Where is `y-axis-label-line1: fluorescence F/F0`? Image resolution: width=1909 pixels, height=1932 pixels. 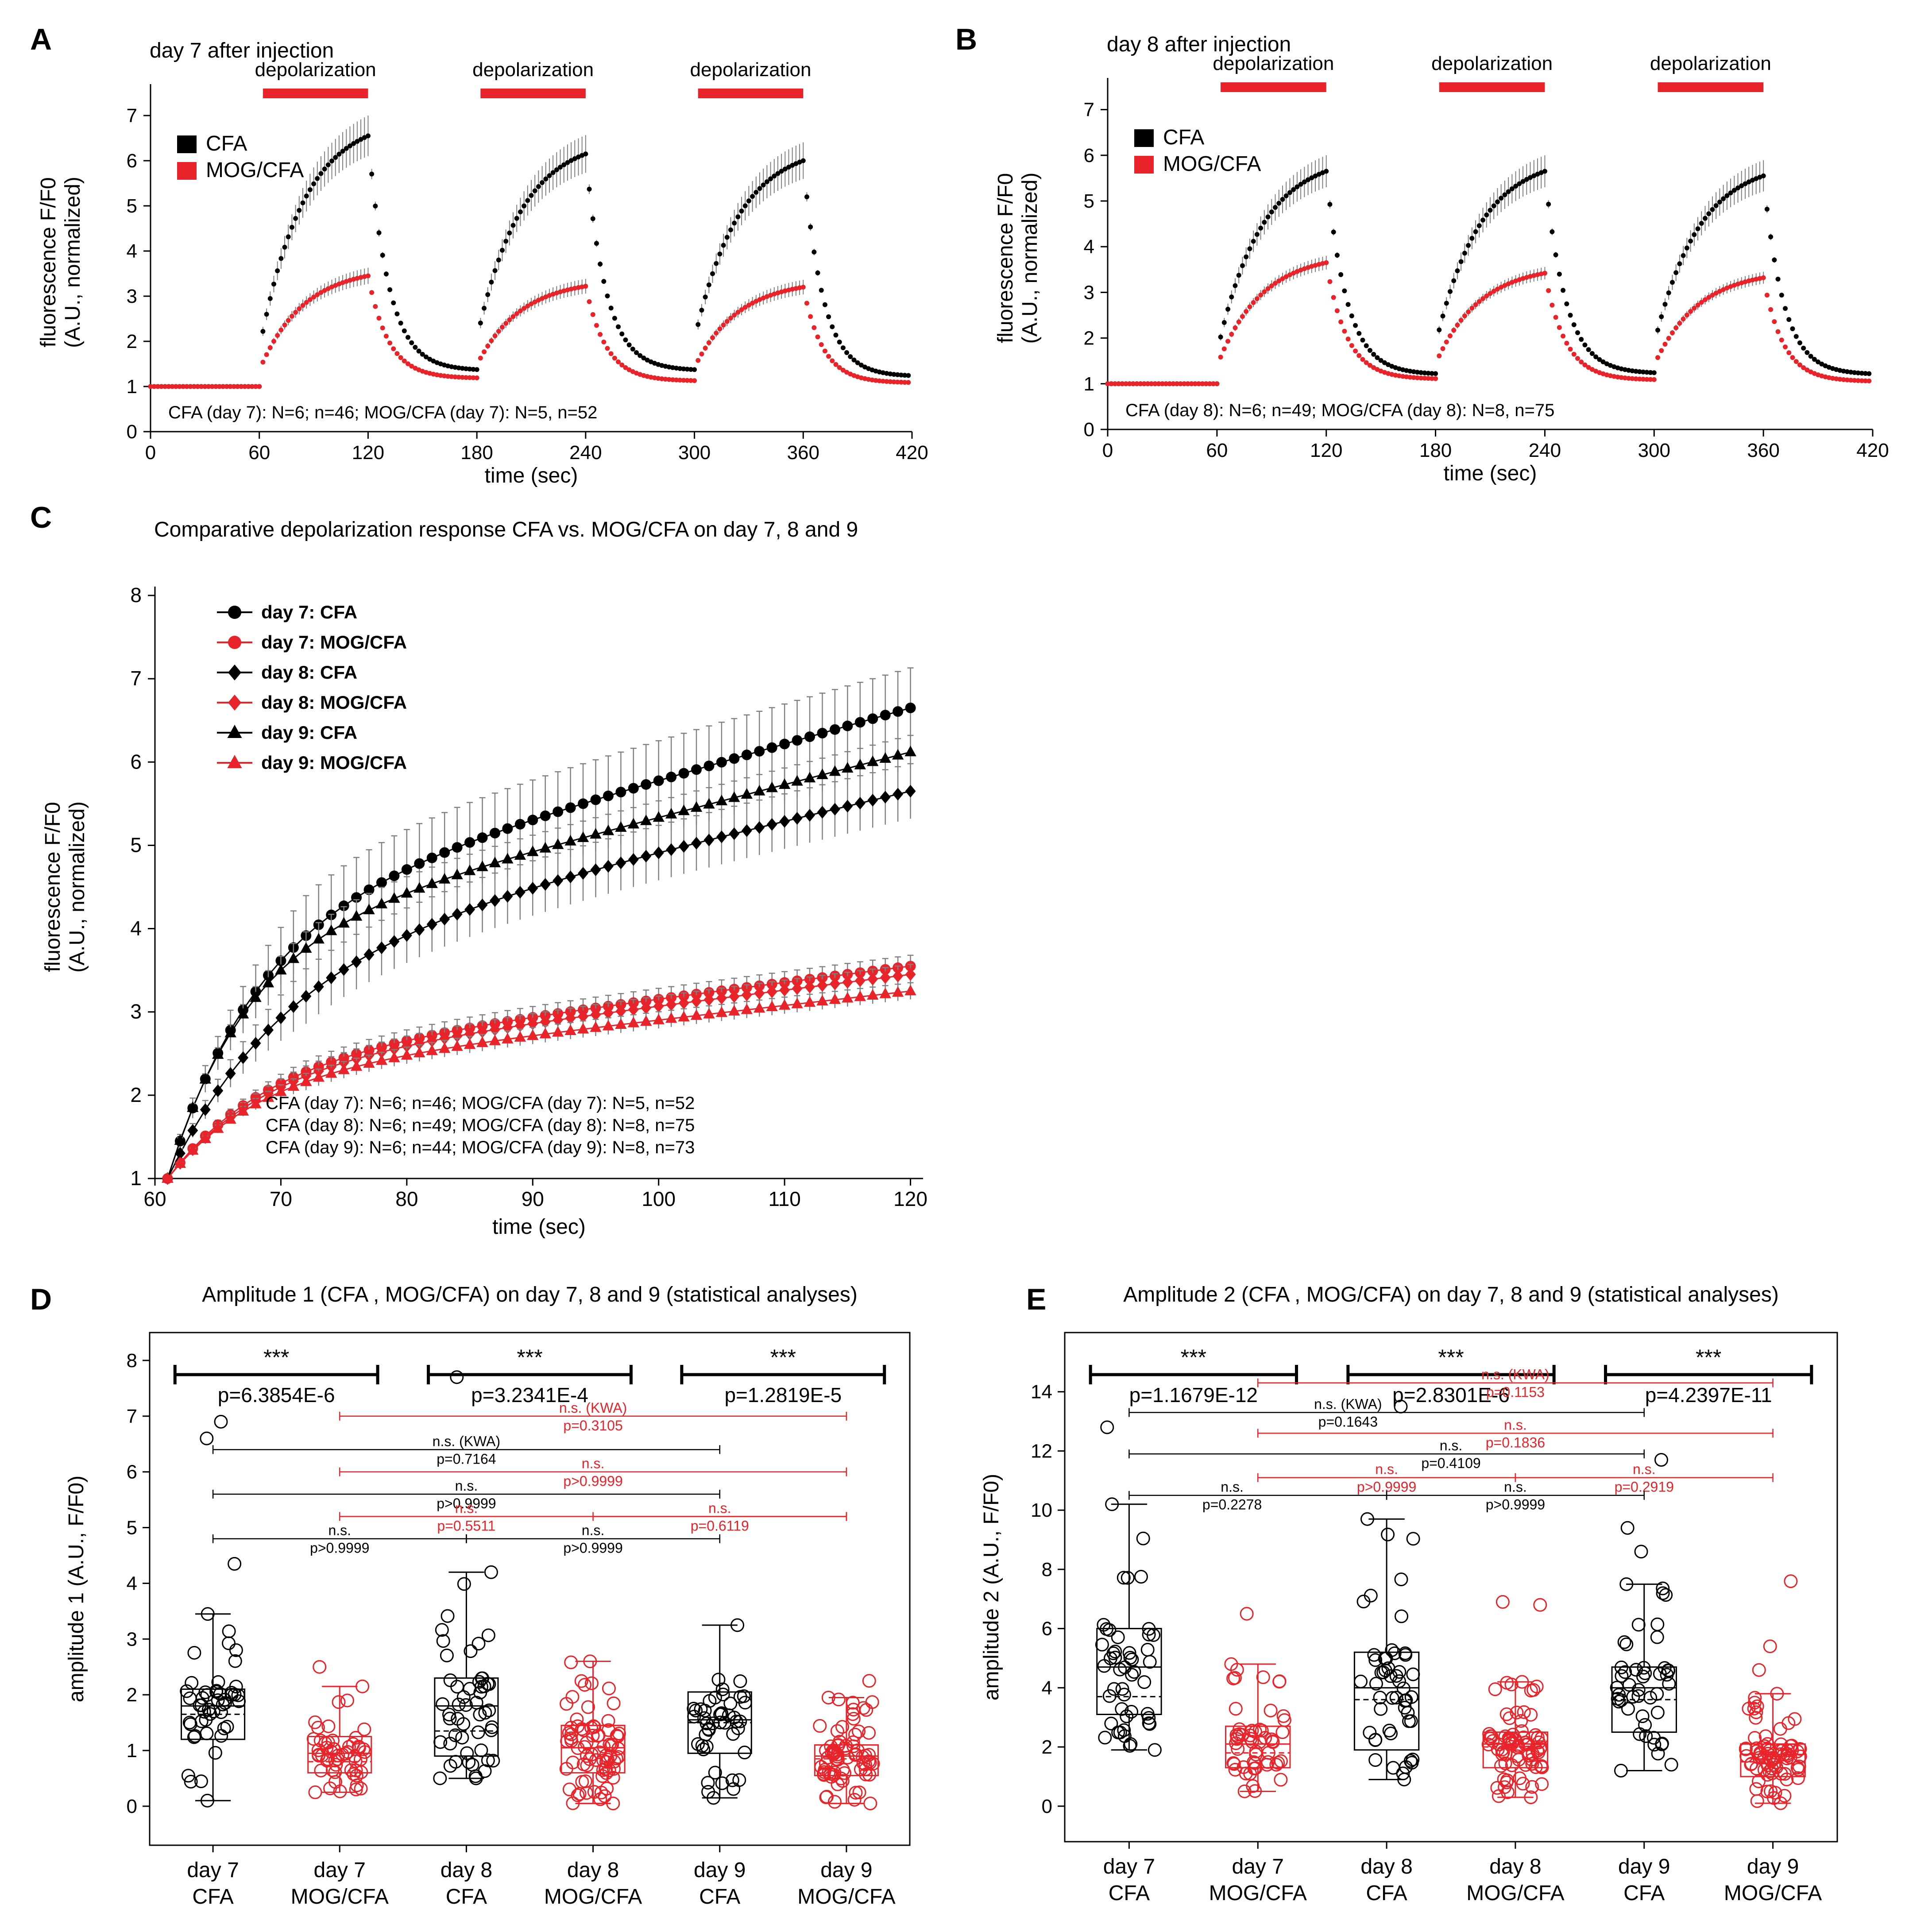 y-axis-label-line1: fluorescence F/F0 is located at coordinates (1006, 258).